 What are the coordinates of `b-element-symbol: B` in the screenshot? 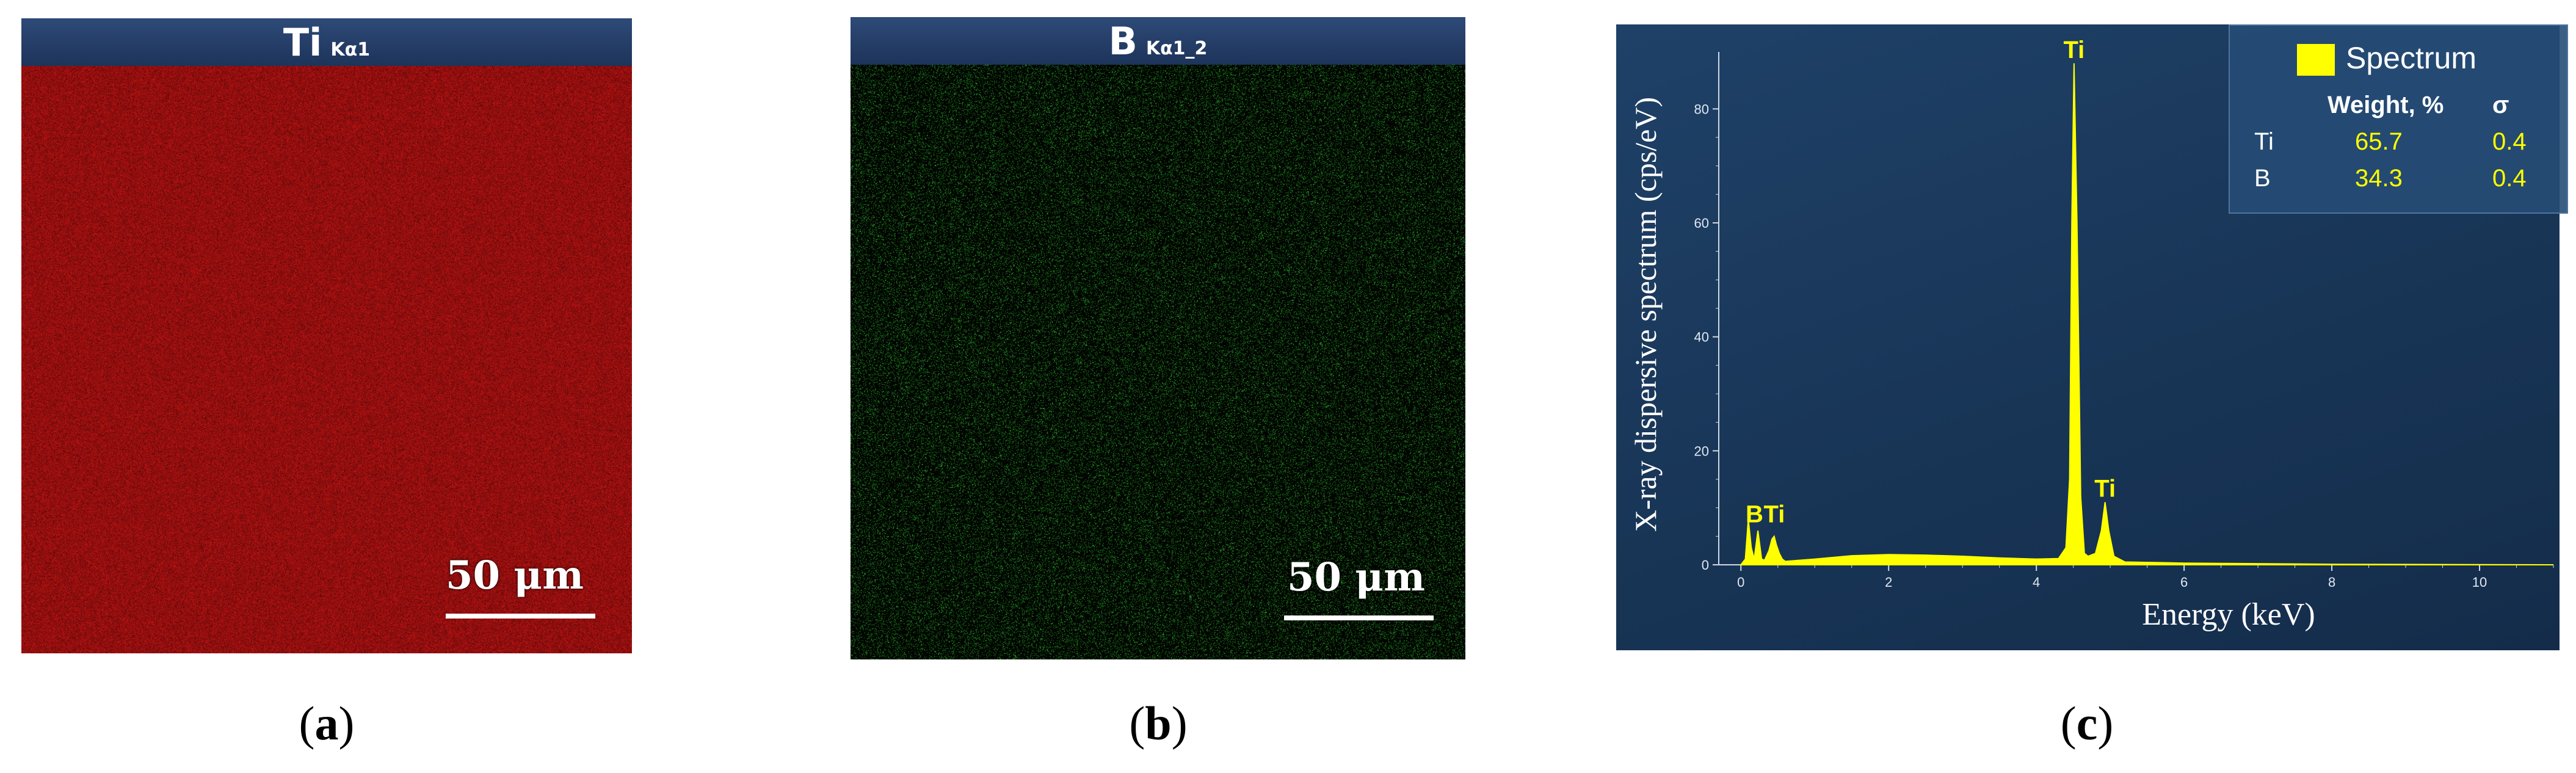 It's located at (1122, 41).